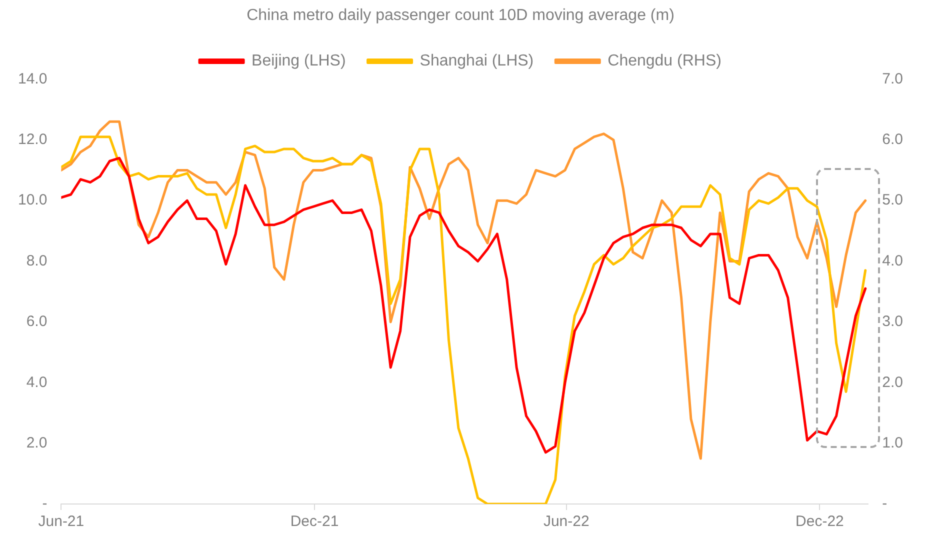 The width and height of the screenshot is (925, 536). Describe the element at coordinates (45, 503) in the screenshot. I see `y-tick-label: -` at that location.